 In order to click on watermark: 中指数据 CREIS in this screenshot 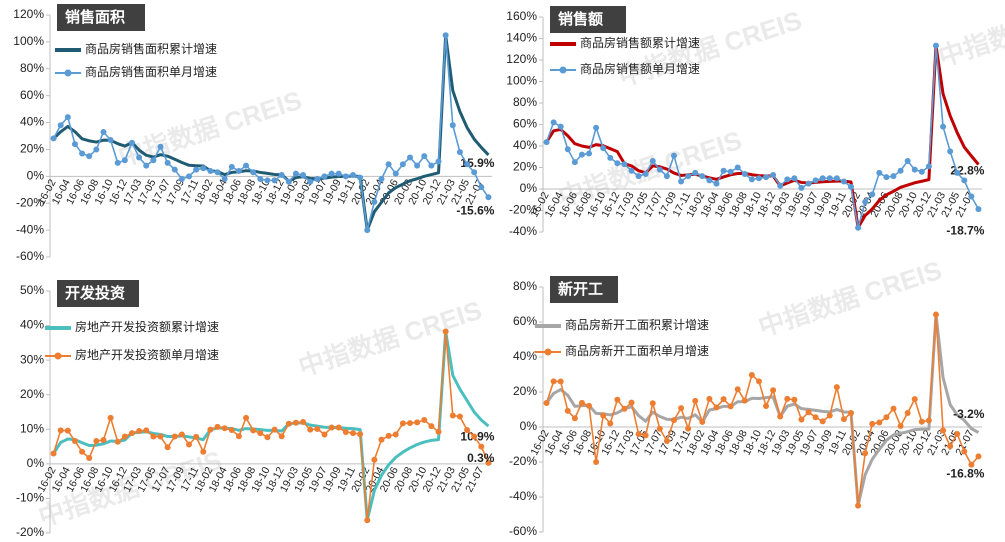, I will do `click(390, 338)`.